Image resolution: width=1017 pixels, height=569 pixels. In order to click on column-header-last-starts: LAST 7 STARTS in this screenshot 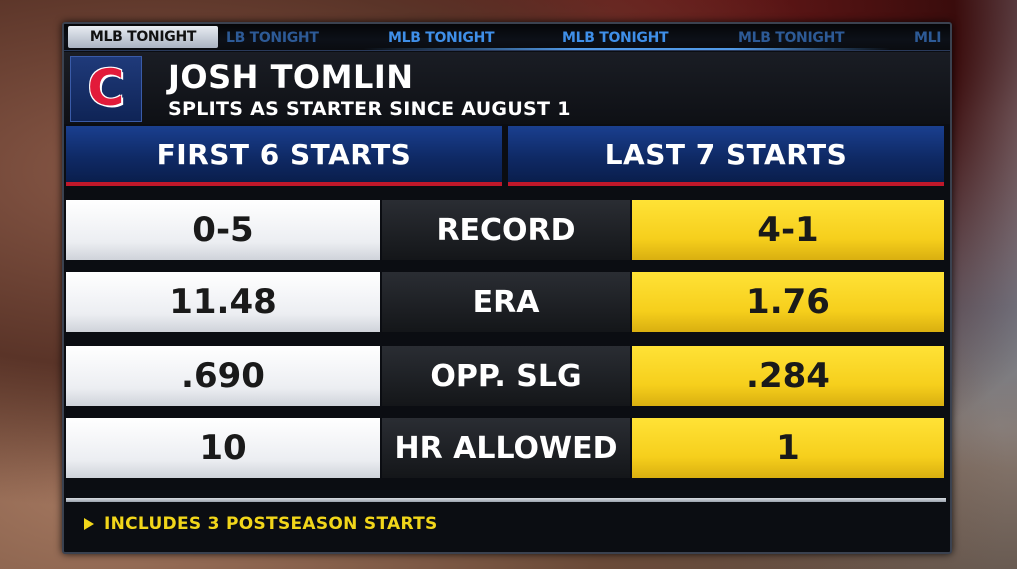, I will do `click(726, 156)`.